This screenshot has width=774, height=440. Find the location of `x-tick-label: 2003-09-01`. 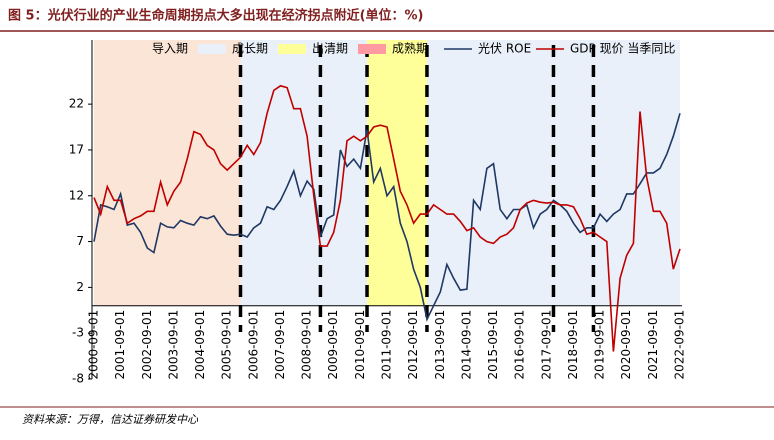

x-tick-label: 2003-09-01 is located at coordinates (173, 345).